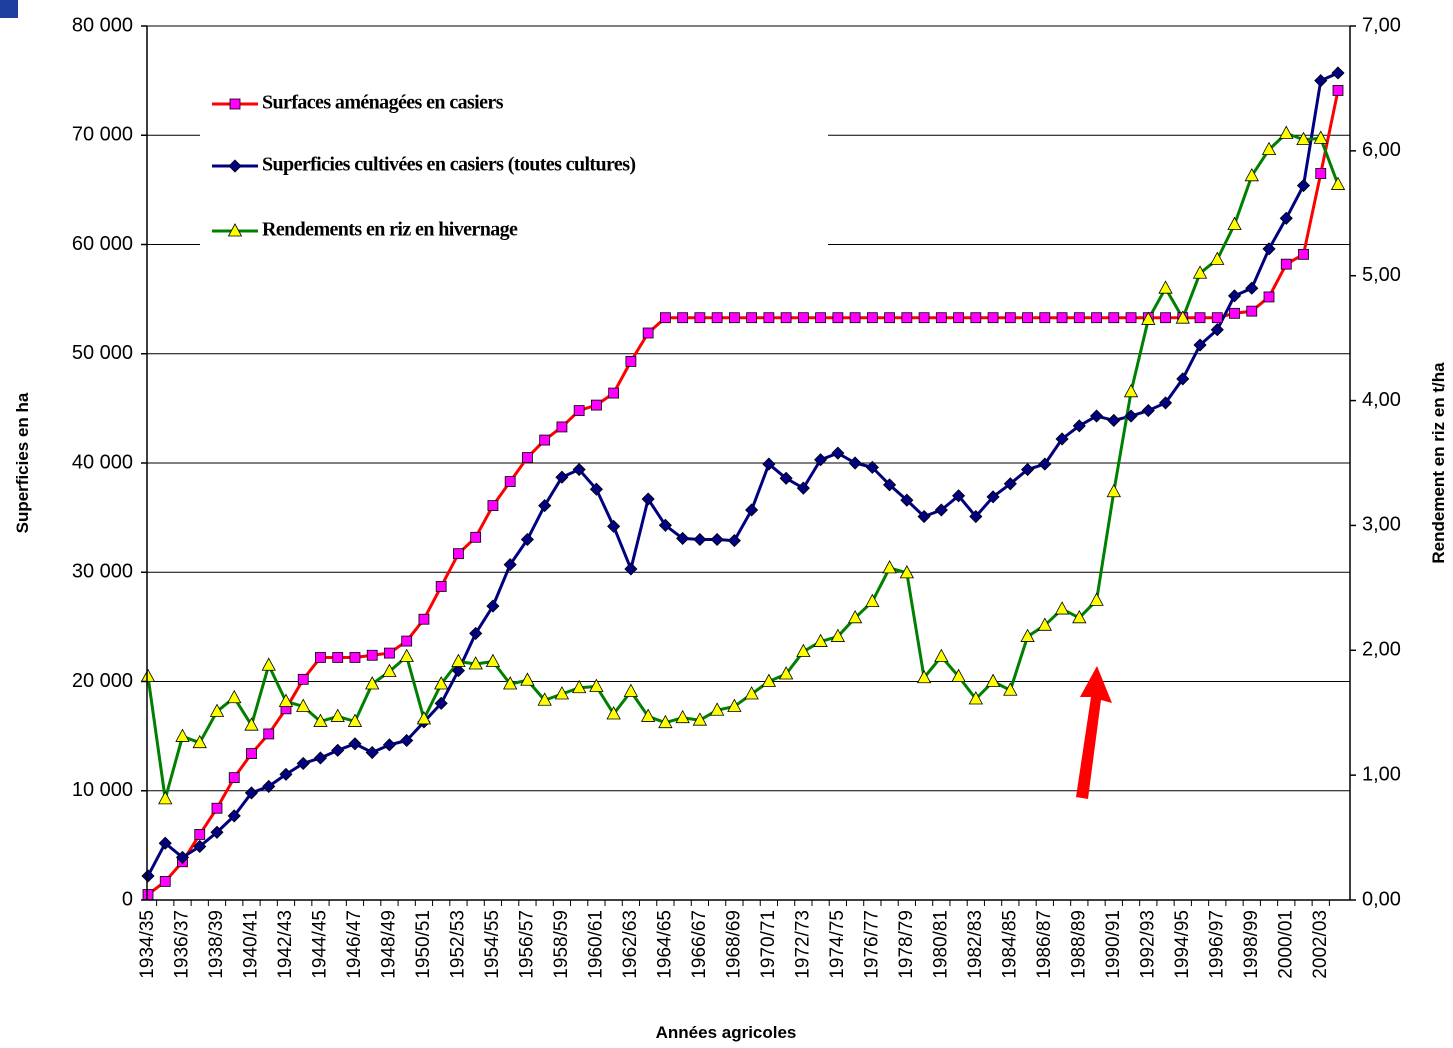  I want to click on y-axis-label: Superficies en ha, so click(22, 462).